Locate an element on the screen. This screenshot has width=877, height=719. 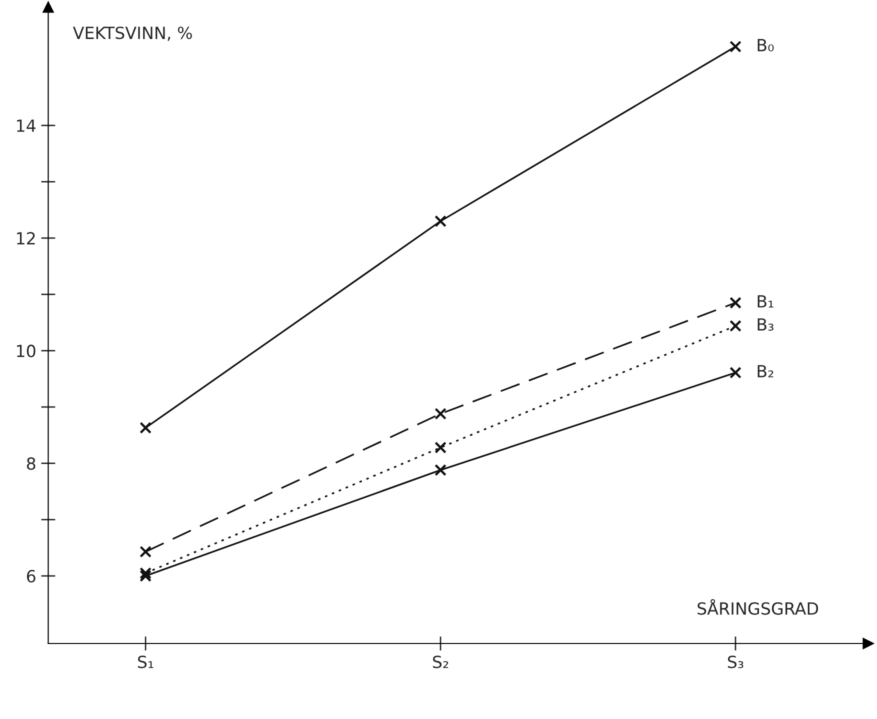
y-tick-label: 10 is located at coordinates (26, 351).